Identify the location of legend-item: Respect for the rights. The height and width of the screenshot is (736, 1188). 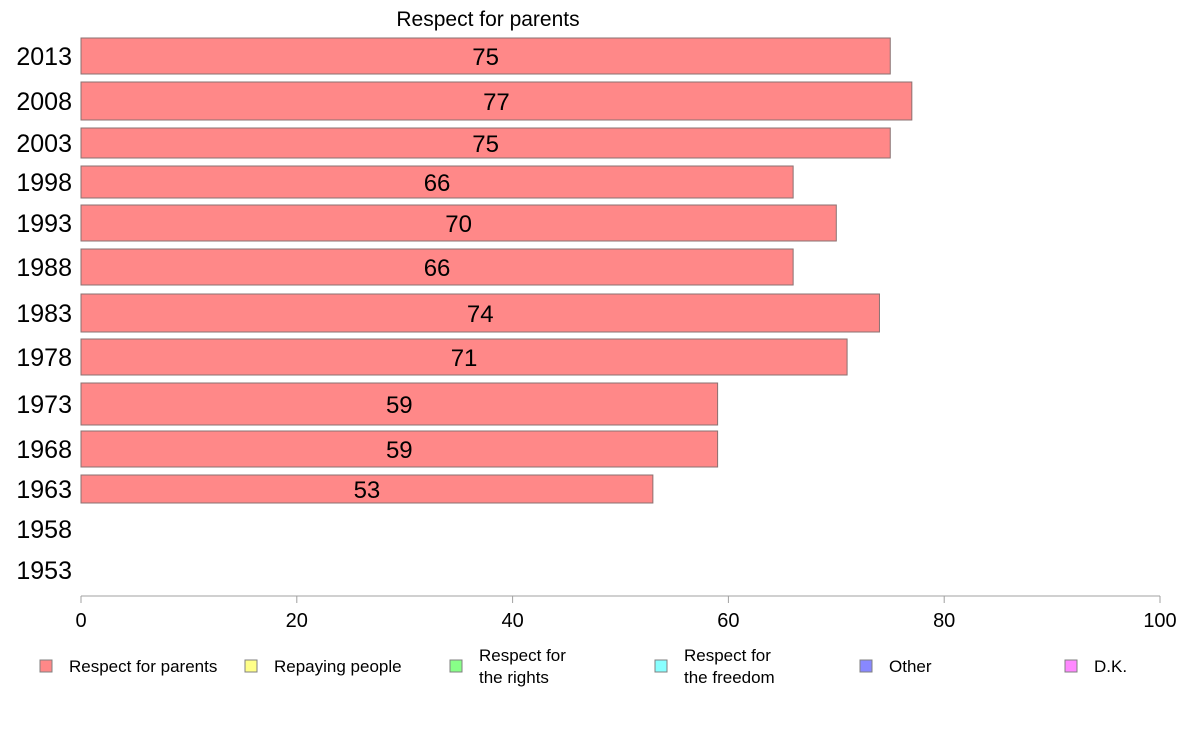
(507, 666).